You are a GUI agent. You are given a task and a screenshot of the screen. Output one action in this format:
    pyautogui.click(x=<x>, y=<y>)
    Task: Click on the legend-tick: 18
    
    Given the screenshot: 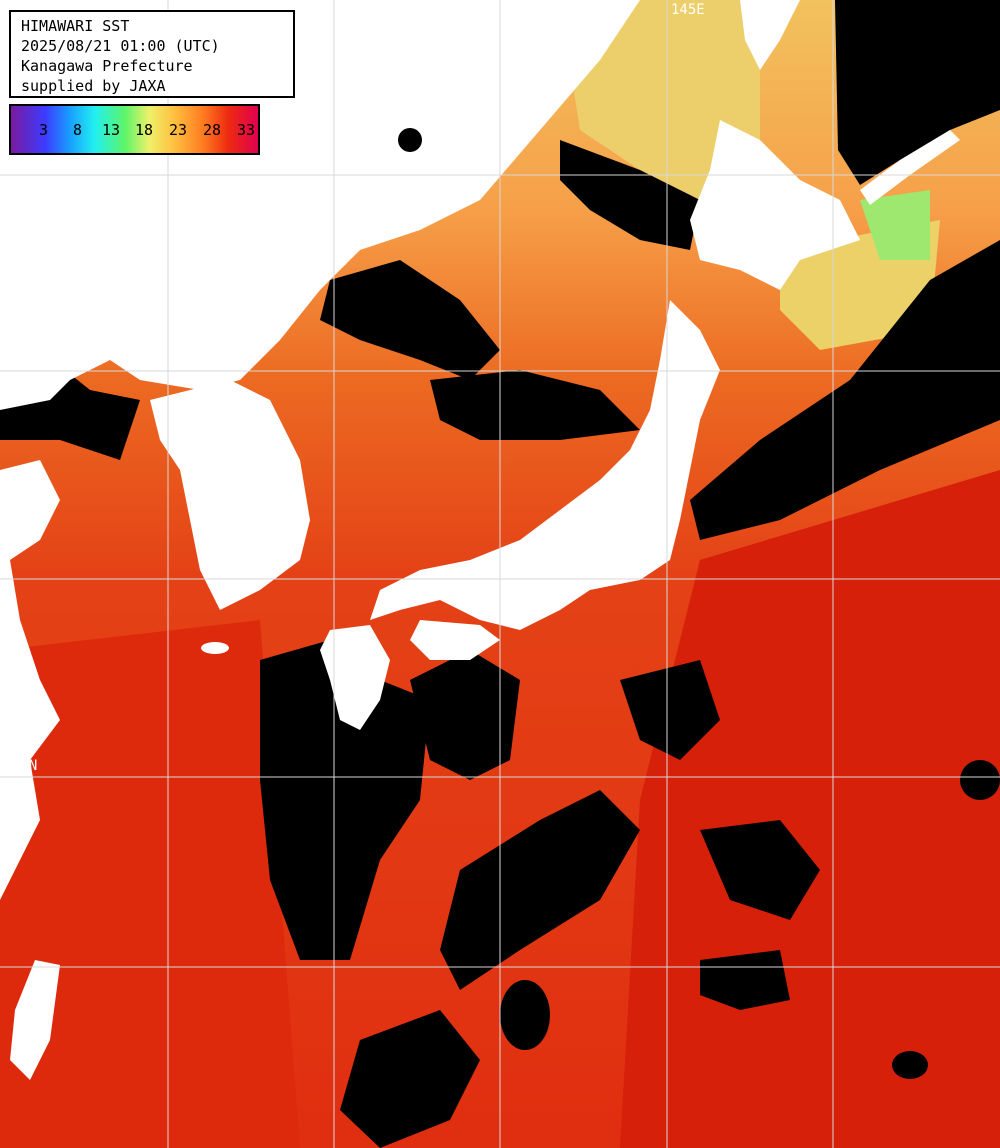 What is the action you would take?
    pyautogui.click(x=144, y=130)
    